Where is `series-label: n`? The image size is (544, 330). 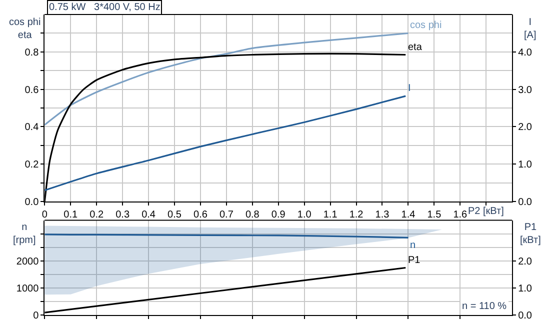
series-label: n is located at coordinates (413, 245).